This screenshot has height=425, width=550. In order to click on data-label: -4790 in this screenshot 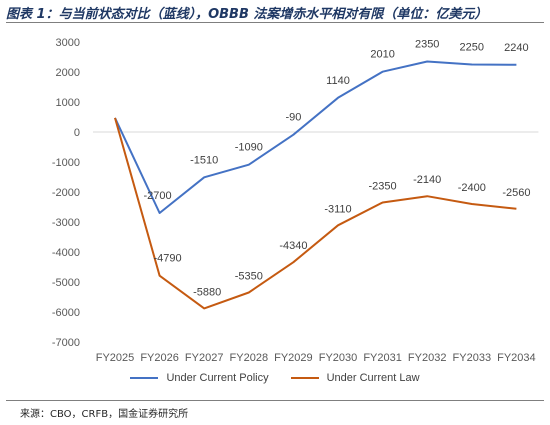, I will do `click(168, 259)`.